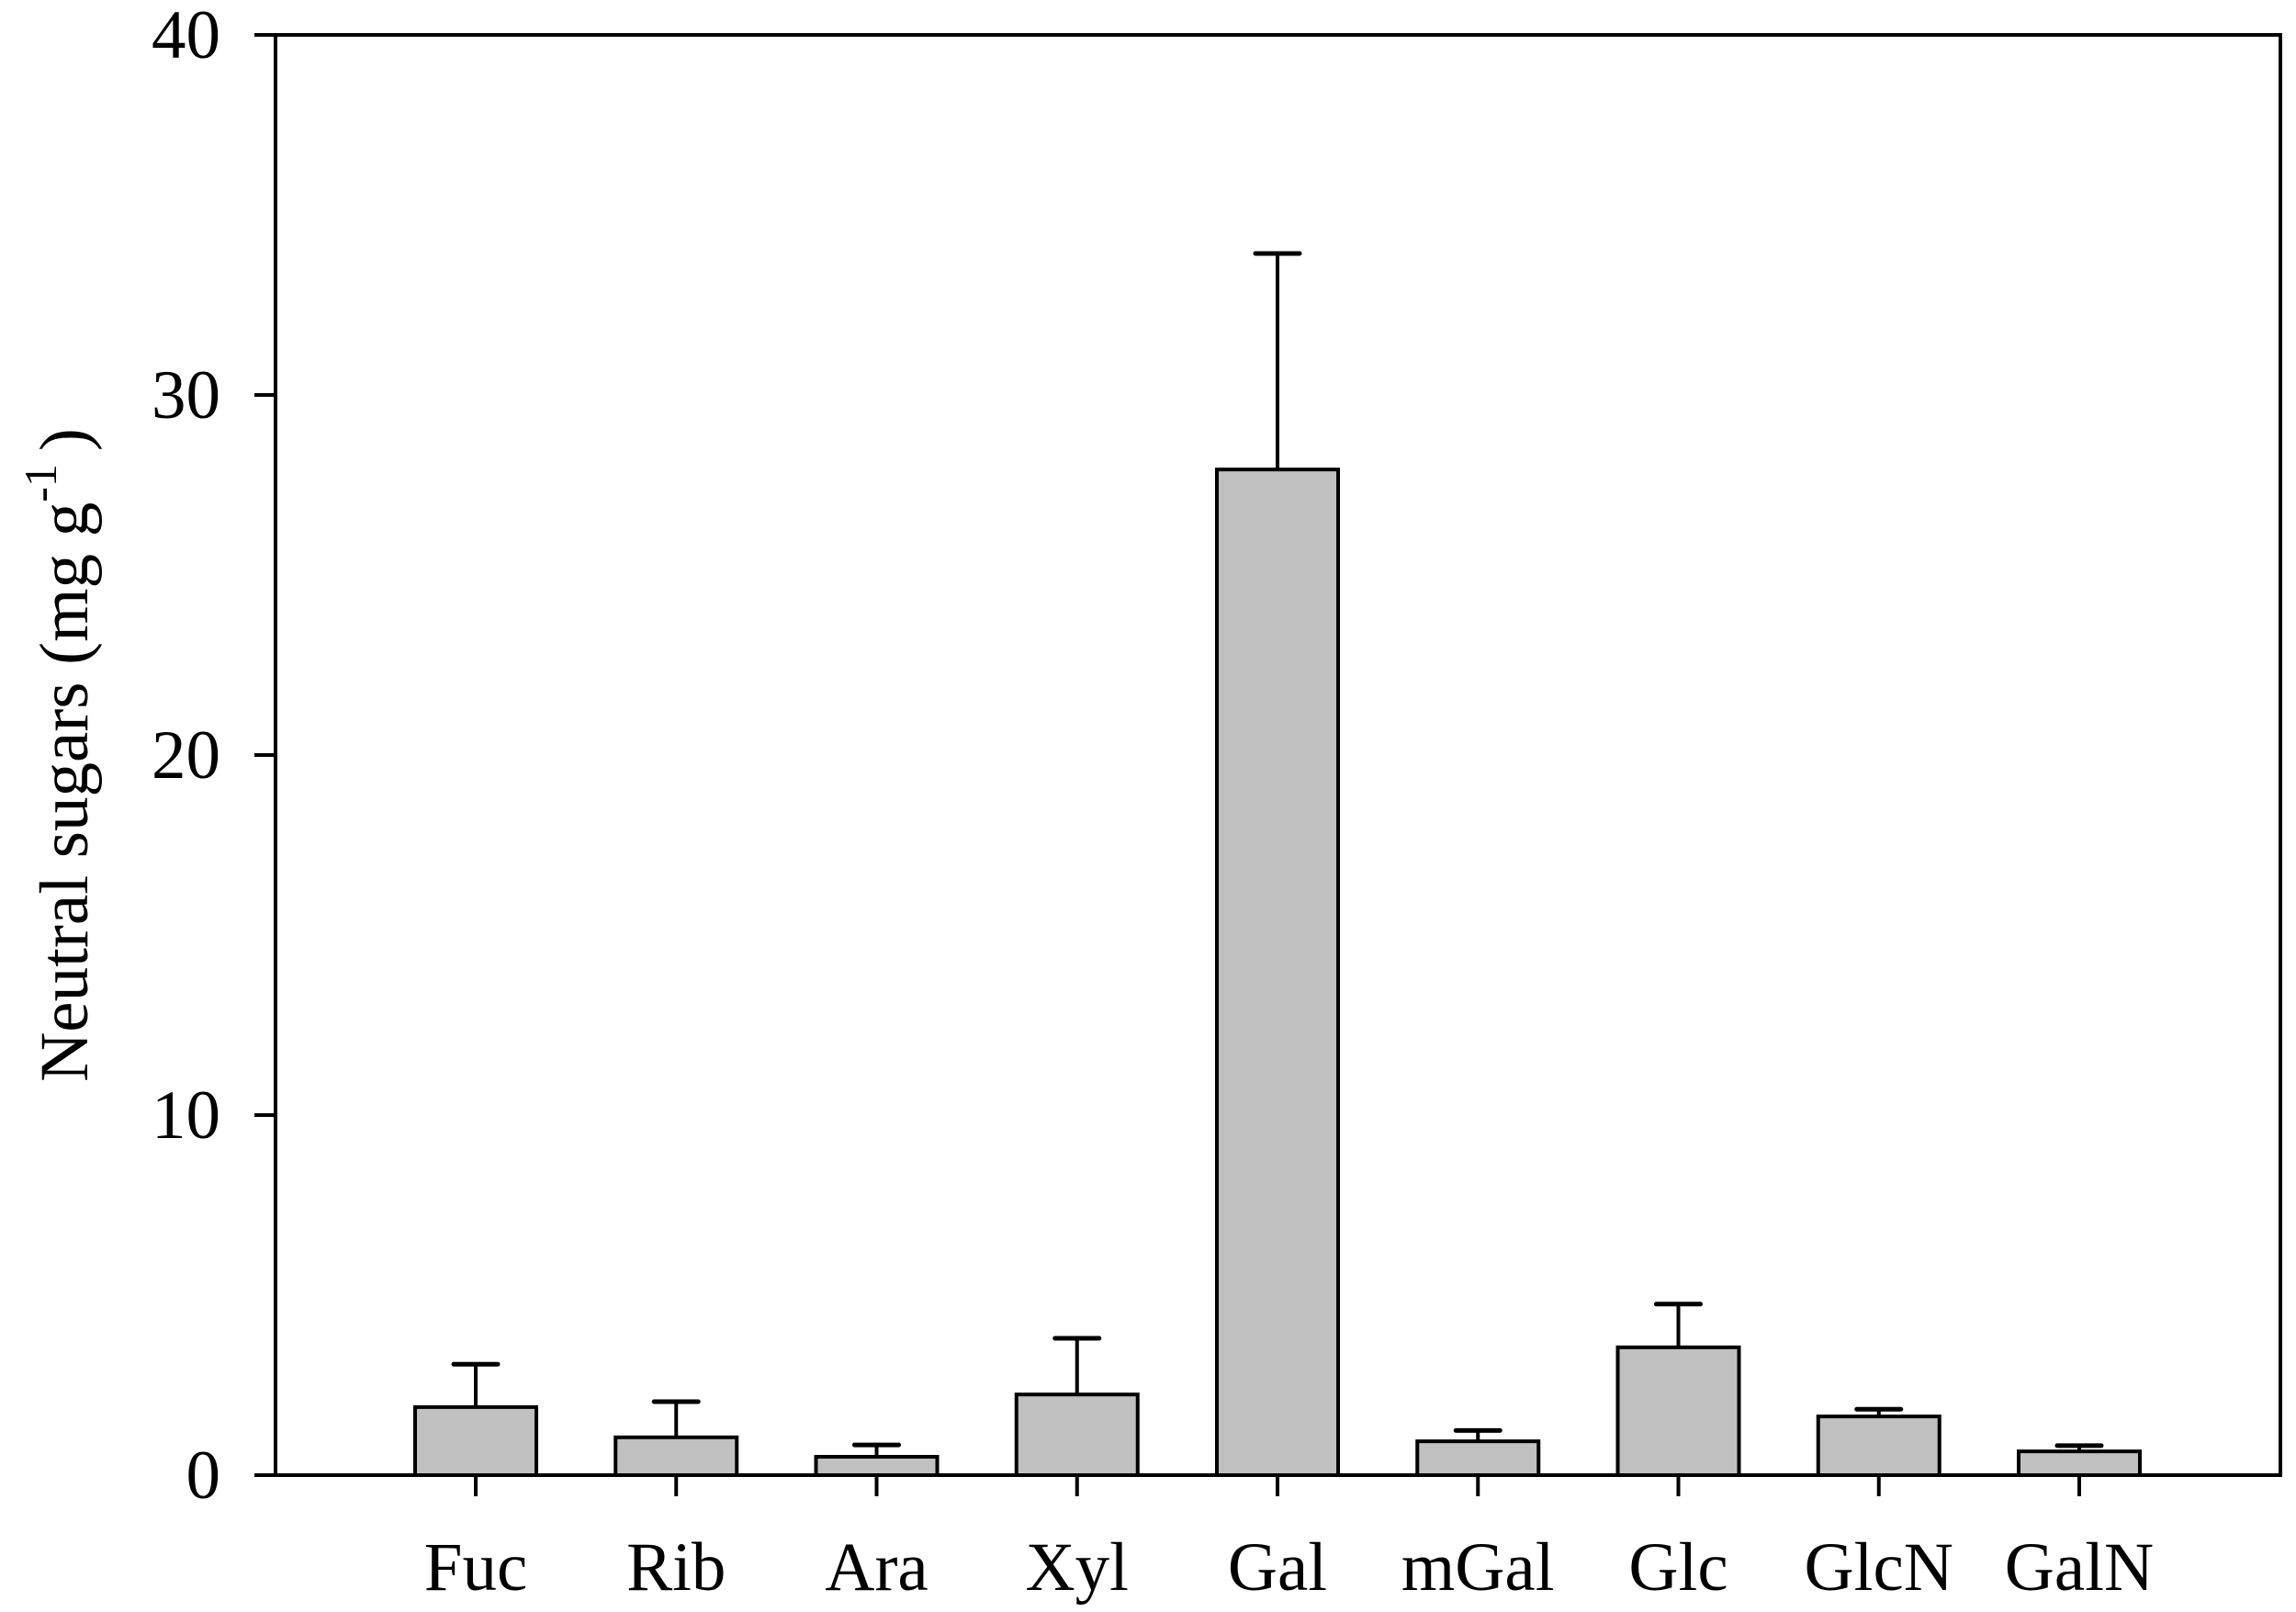  I want to click on y-tick-label: 20, so click(186, 755).